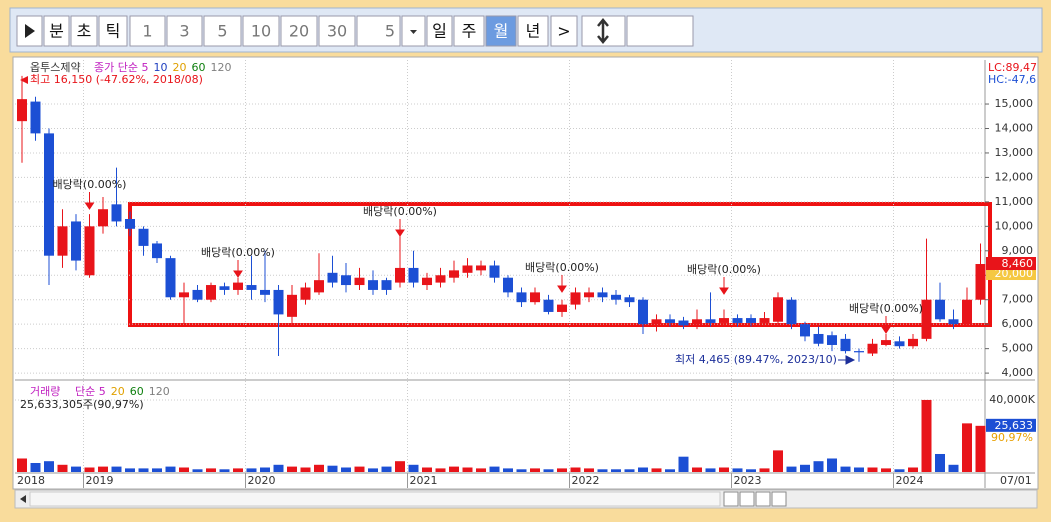  I want to click on toolbar-button-label: 틱, so click(113, 31).